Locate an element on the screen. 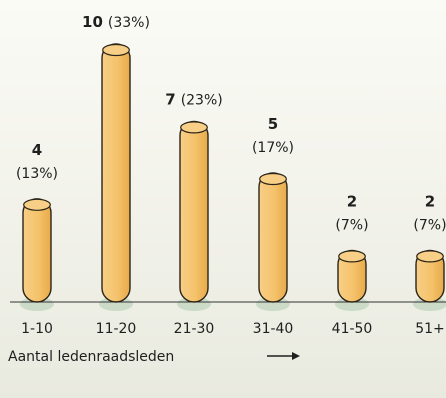 This screenshot has height=398, width=446. data-label: 7 (23%) is located at coordinates (193, 99).